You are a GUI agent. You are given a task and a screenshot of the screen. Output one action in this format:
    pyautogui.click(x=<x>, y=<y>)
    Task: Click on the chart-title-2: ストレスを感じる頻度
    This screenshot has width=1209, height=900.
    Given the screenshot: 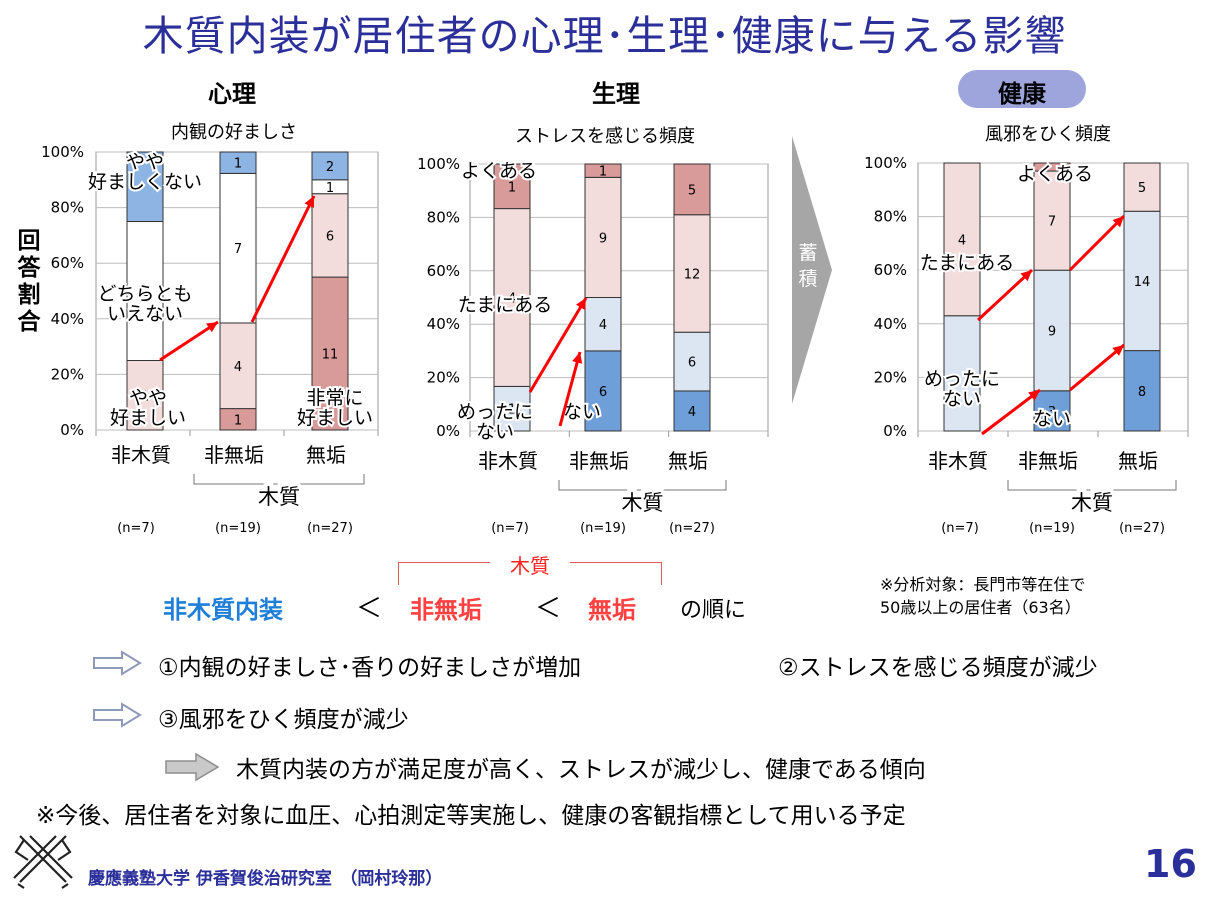 What is the action you would take?
    pyautogui.click(x=605, y=136)
    